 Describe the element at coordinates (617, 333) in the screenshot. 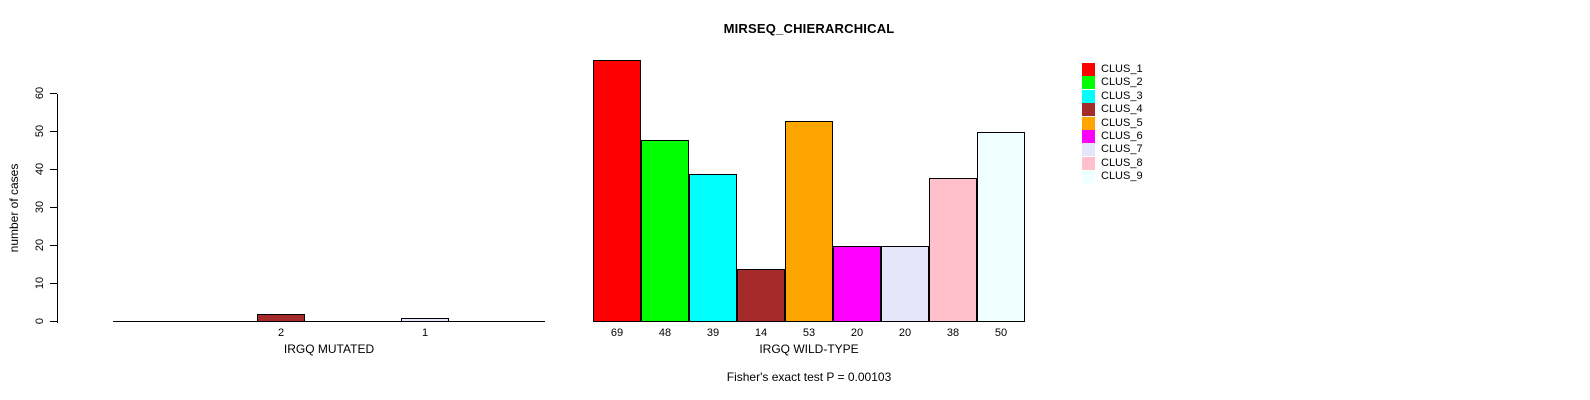

I see `bar-value-label: 69` at that location.